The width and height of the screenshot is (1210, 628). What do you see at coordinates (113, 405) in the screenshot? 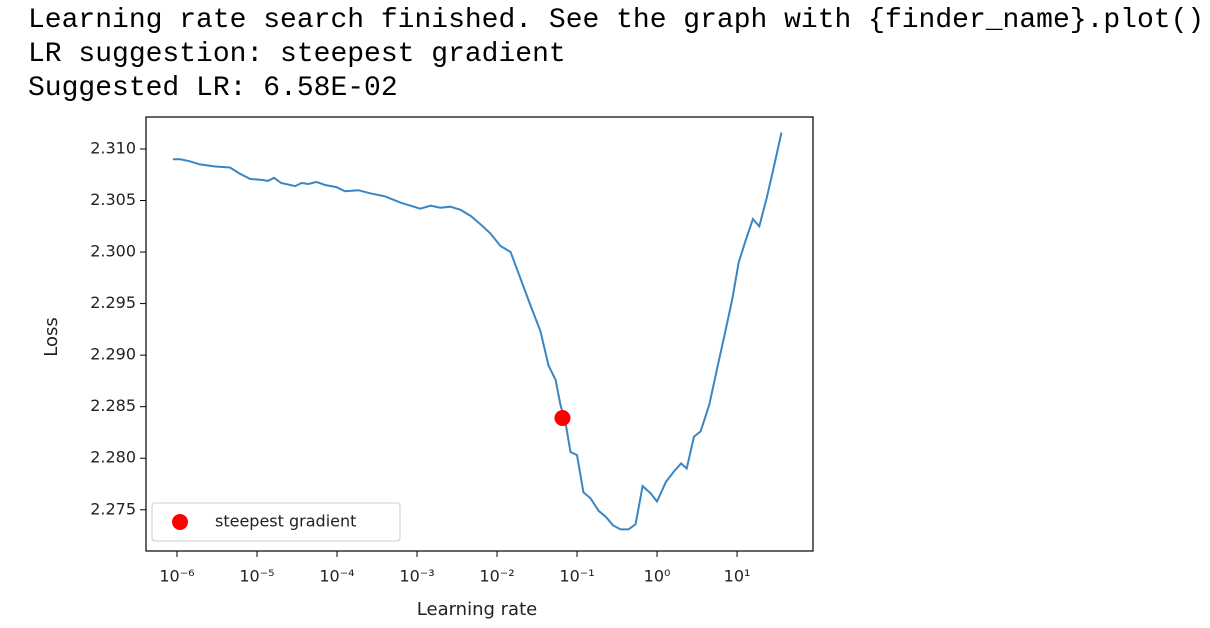
I see `y-tick-label: 2.285` at bounding box center [113, 405].